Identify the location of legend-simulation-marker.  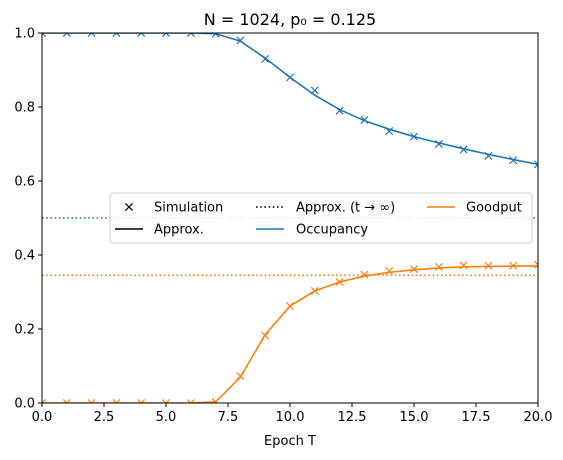
(129, 207).